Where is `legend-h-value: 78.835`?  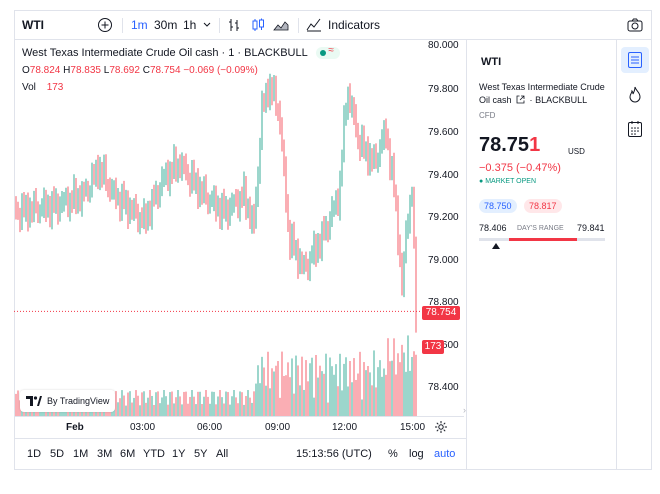 legend-h-value: 78.835 is located at coordinates (85, 70).